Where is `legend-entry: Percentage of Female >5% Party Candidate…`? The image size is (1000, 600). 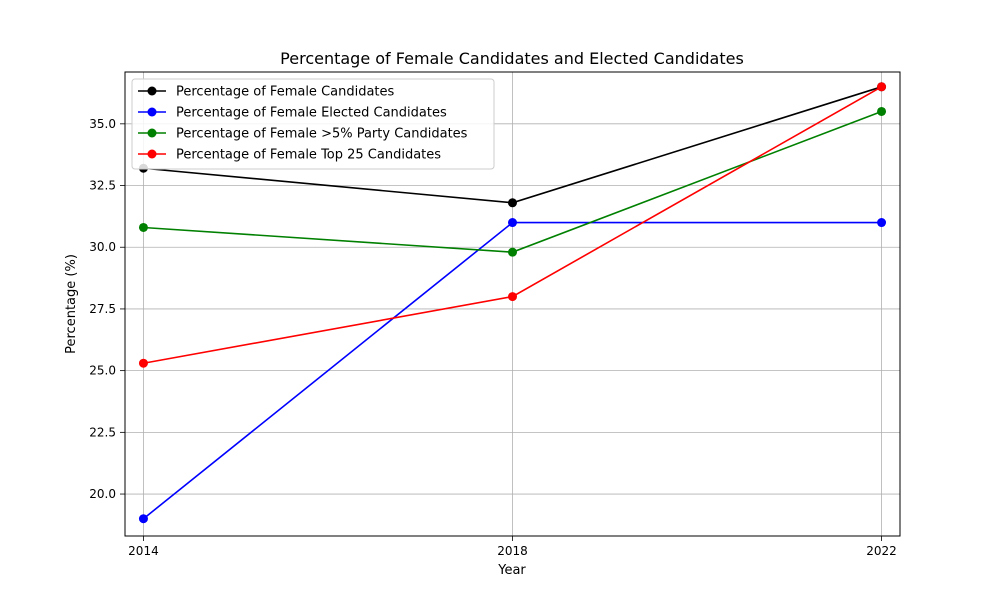
legend-entry: Percentage of Female >5% Party Candidate… is located at coordinates (322, 134).